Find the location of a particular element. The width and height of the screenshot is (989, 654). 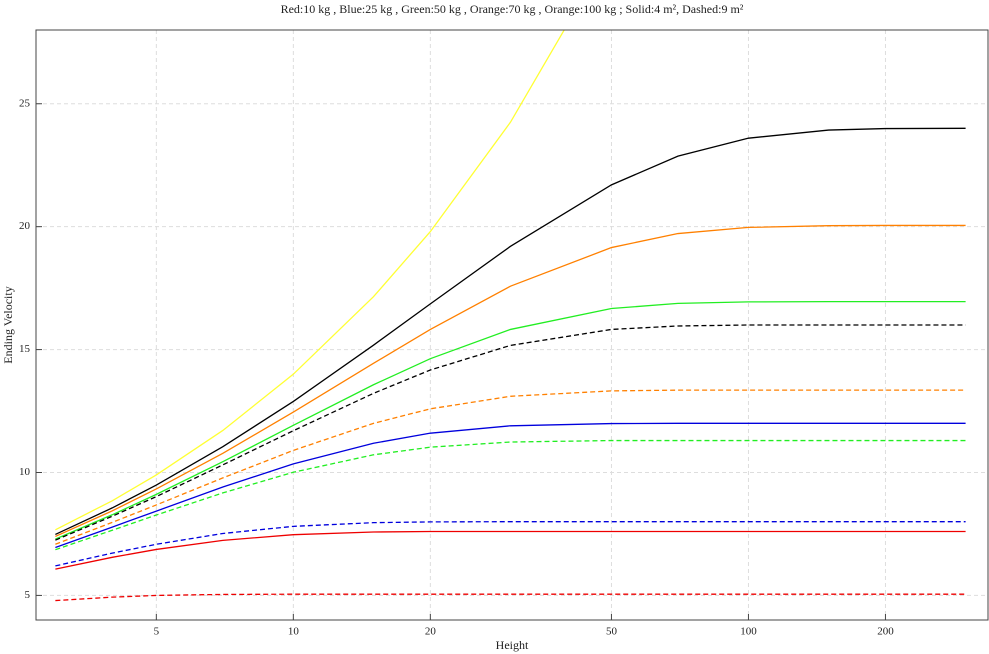

x-tick-label: 100 is located at coordinates (748, 632).